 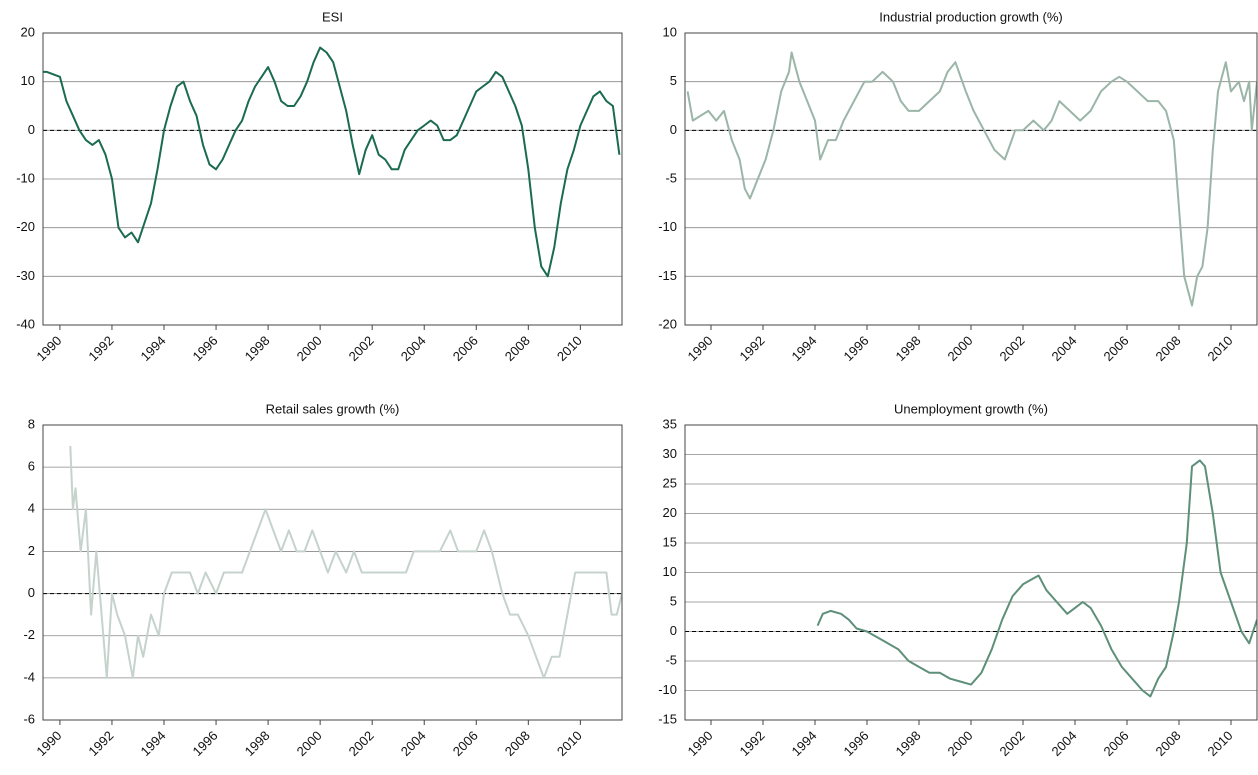 What do you see at coordinates (31, 550) in the screenshot?
I see `y-tick-label: 2` at bounding box center [31, 550].